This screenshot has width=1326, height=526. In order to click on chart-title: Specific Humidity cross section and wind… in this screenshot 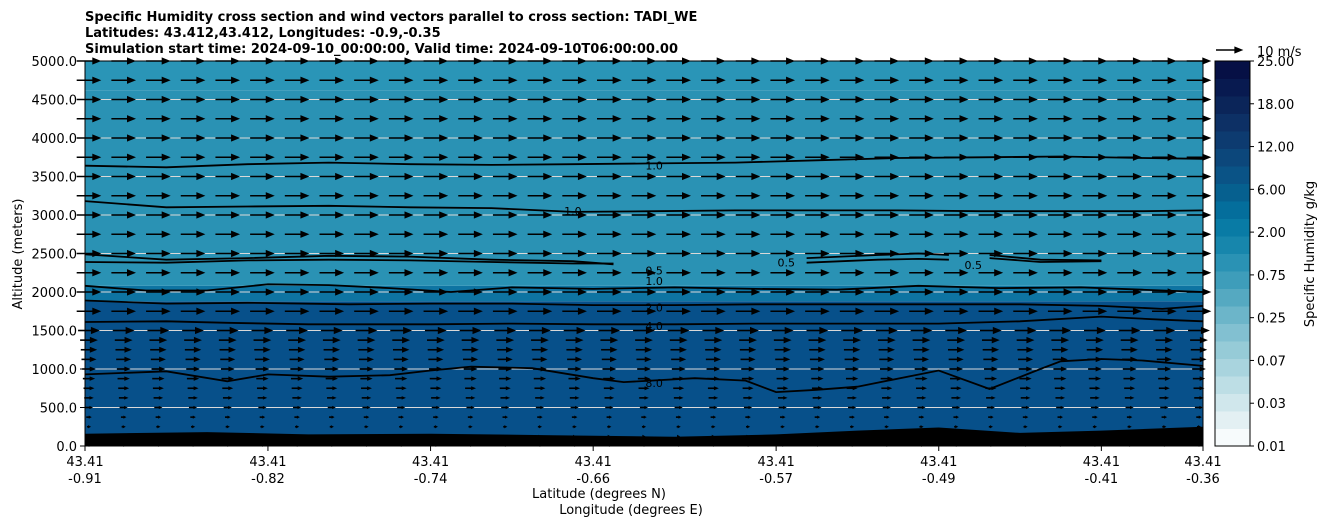, I will do `click(391, 33)`.